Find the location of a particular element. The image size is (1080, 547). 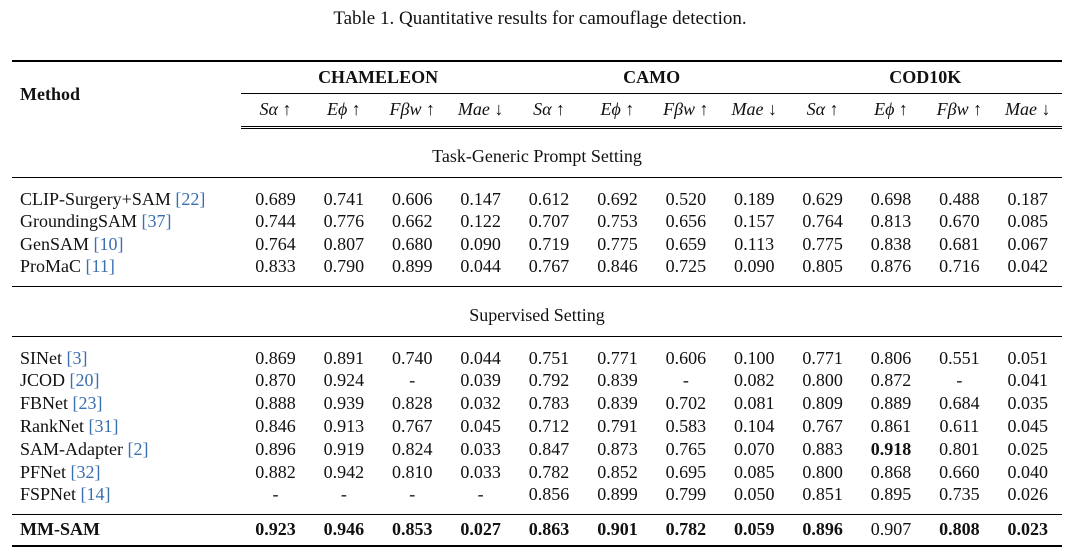

value-cell: 0.771 is located at coordinates (617, 358).